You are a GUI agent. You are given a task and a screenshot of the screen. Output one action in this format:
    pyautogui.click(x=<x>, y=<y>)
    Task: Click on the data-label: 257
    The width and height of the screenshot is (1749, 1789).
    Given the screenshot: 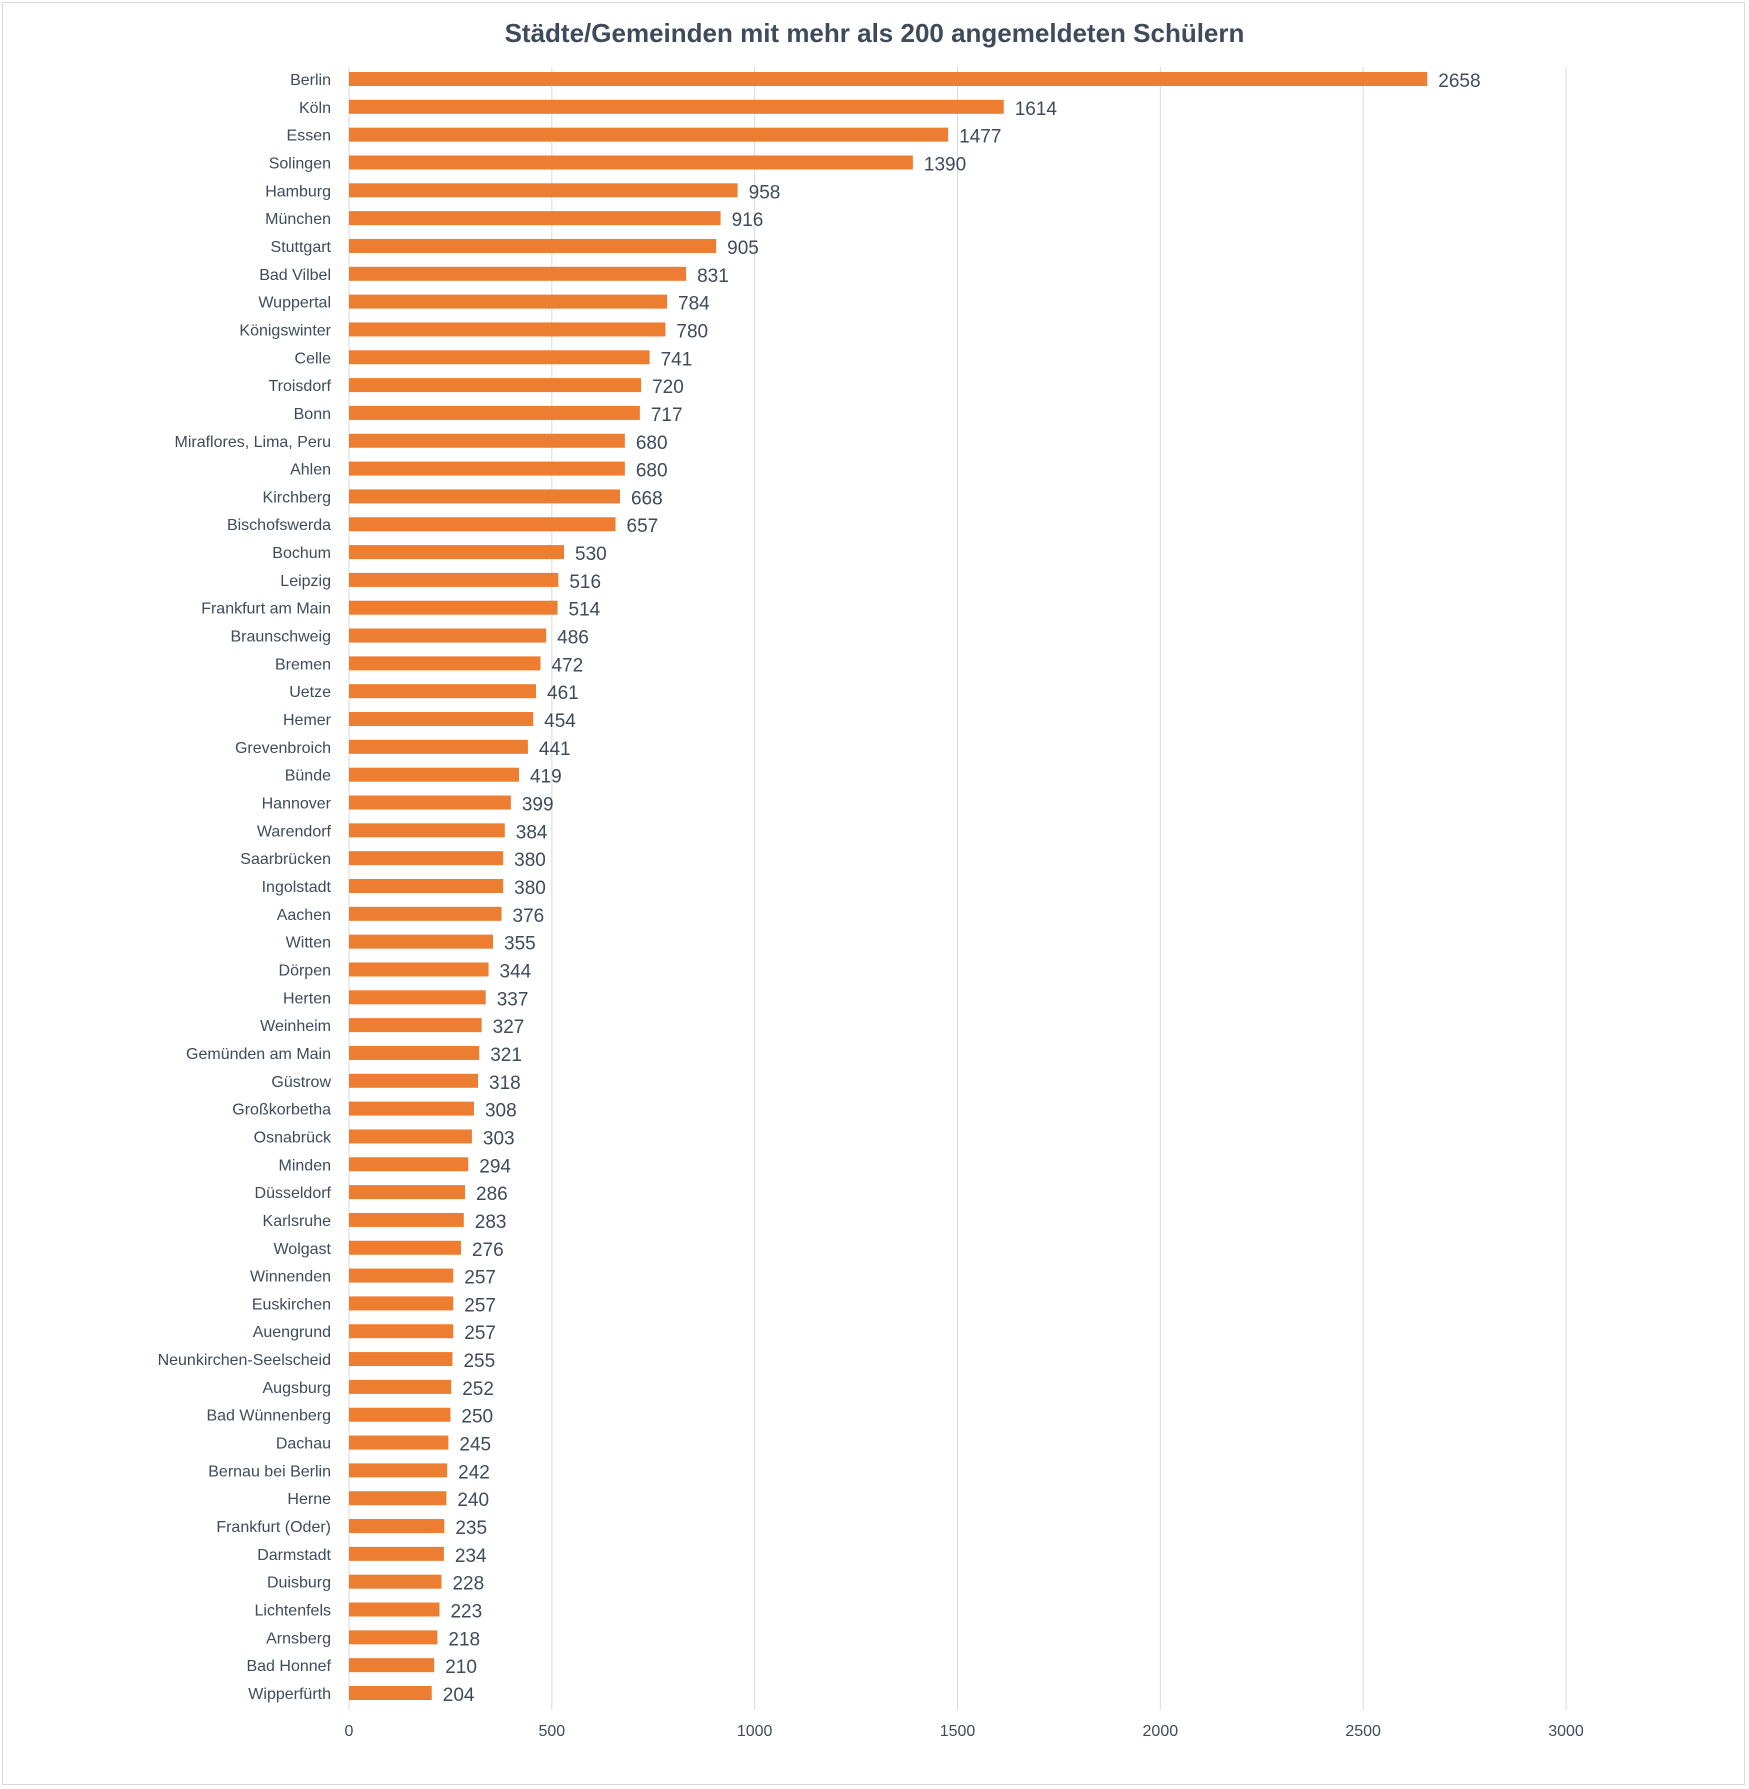 What is the action you would take?
    pyautogui.click(x=480, y=1278)
    